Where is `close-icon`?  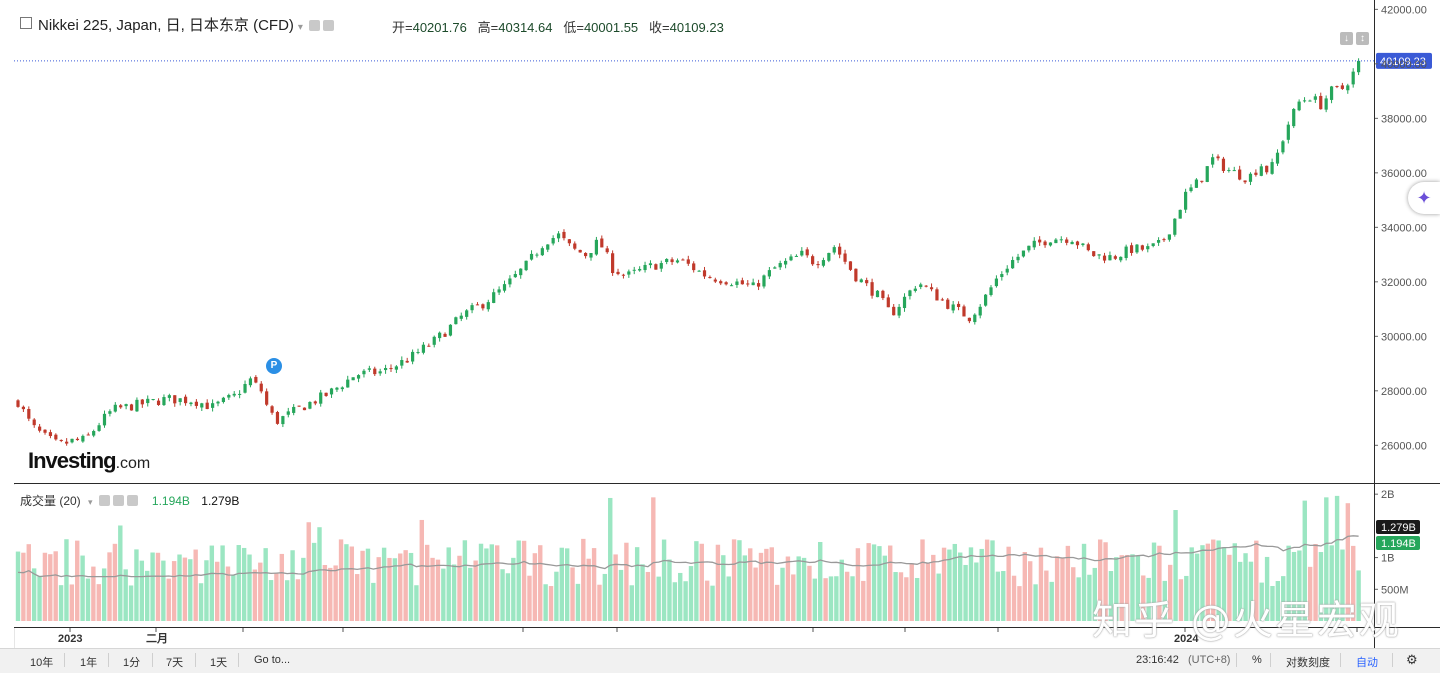
close-icon is located at coordinates (132, 500).